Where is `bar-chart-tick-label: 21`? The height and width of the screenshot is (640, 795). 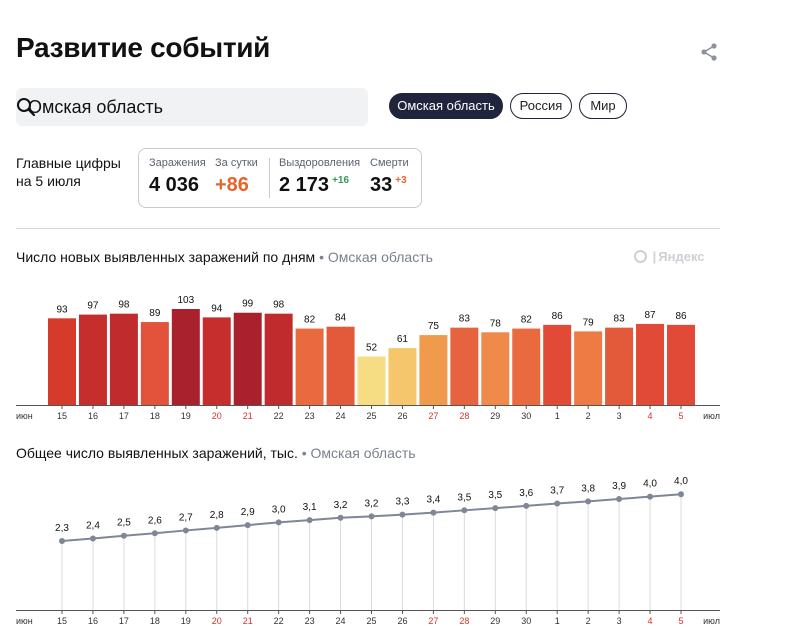 bar-chart-tick-label: 21 is located at coordinates (248, 416).